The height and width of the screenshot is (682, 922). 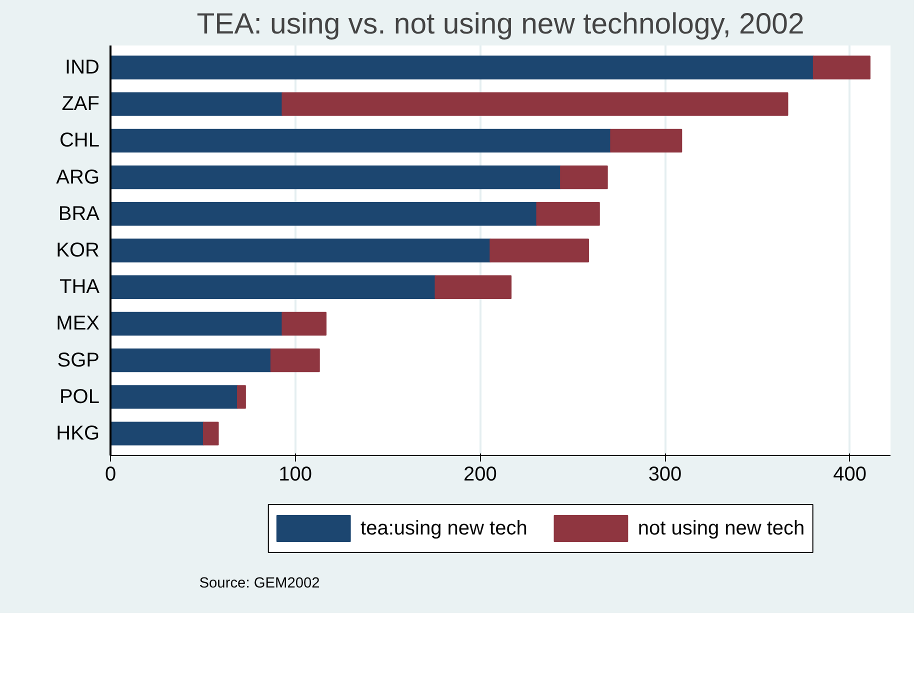 What do you see at coordinates (444, 529) in the screenshot?
I see `legend-label: tea:using new tech` at bounding box center [444, 529].